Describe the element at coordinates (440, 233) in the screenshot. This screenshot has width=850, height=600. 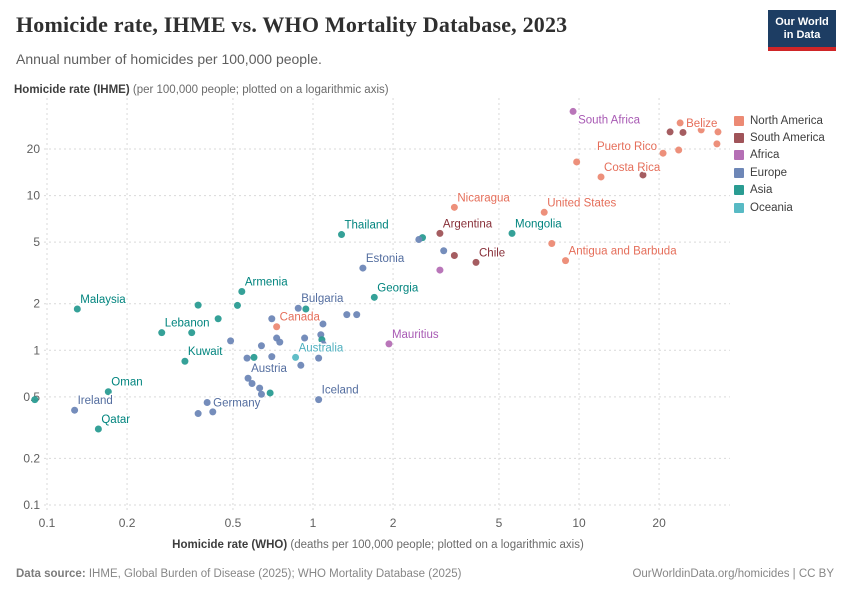
I see `data-point-argentina` at that location.